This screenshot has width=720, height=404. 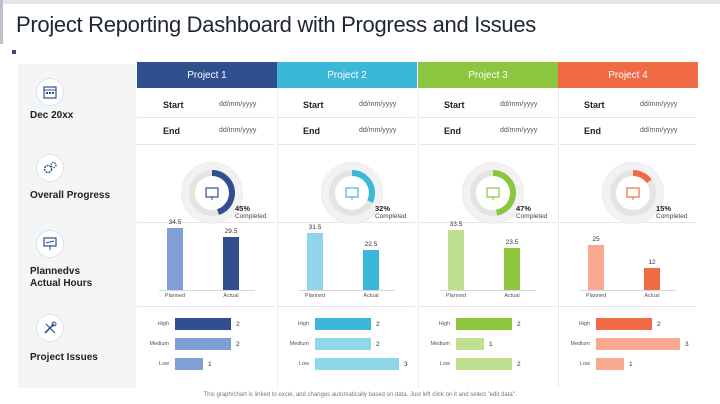 I want to click on project-header: Project 1, so click(x=207, y=75).